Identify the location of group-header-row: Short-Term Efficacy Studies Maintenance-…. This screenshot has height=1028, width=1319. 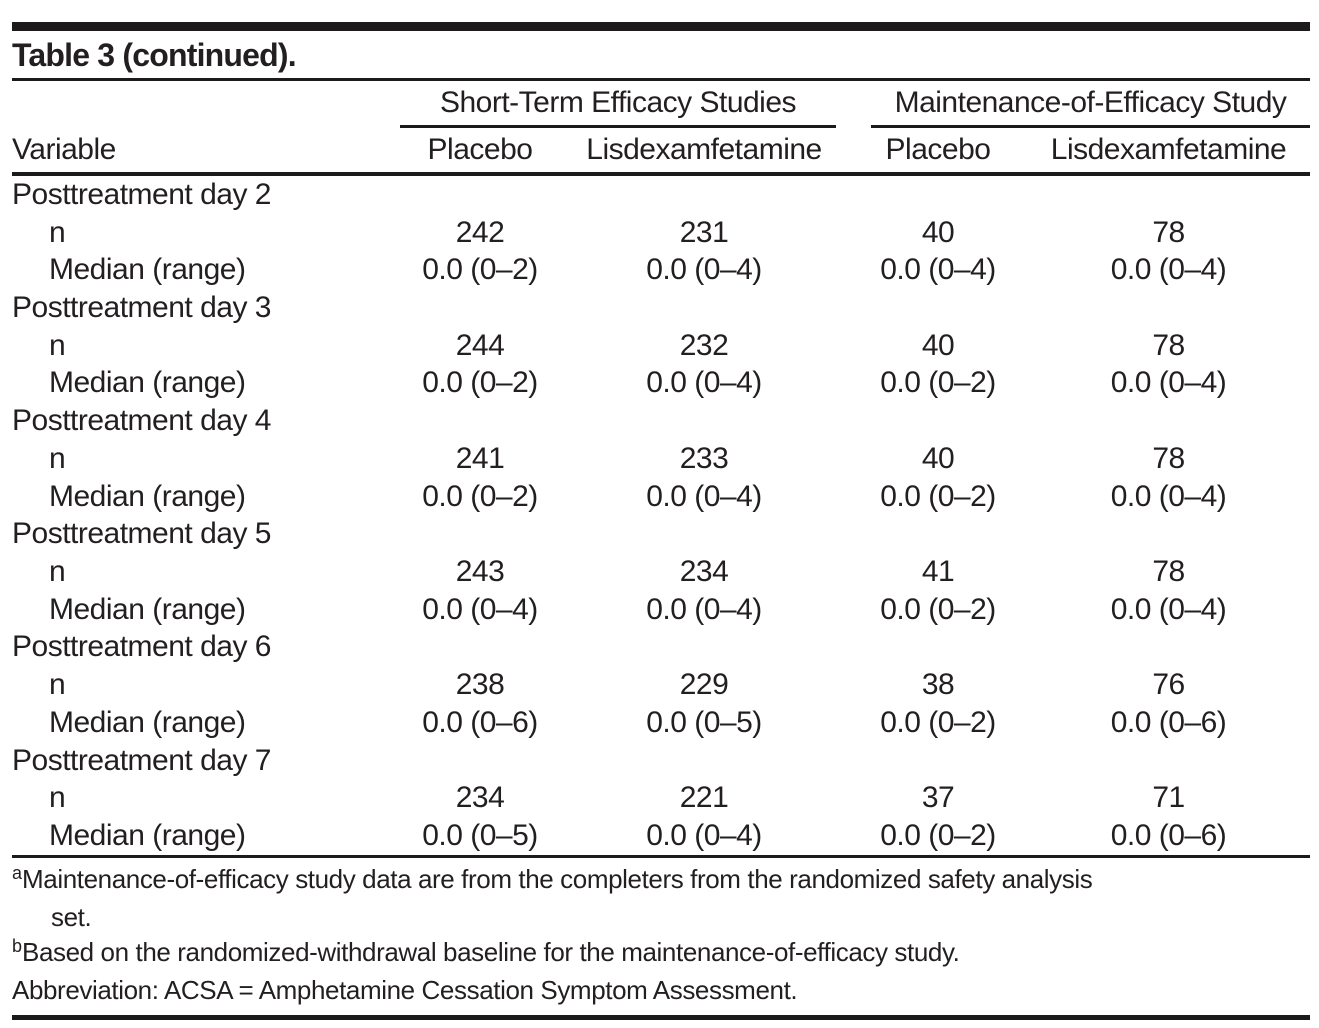
(661, 104).